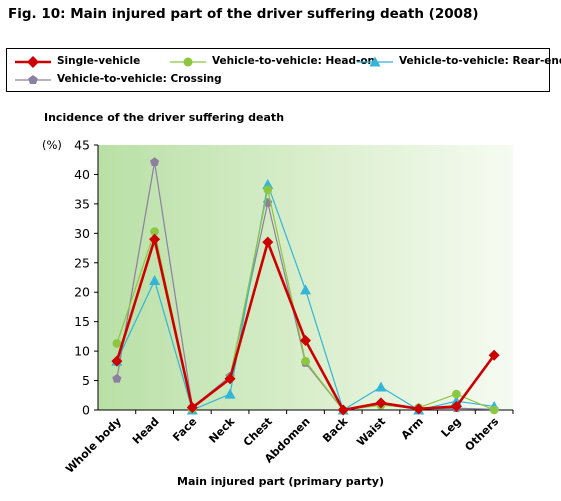 The height and width of the screenshot is (501, 561). What do you see at coordinates (480, 61) in the screenshot?
I see `legend-label-rear-end: Vehicle-to-vehicle: Rear-end` at bounding box center [480, 61].